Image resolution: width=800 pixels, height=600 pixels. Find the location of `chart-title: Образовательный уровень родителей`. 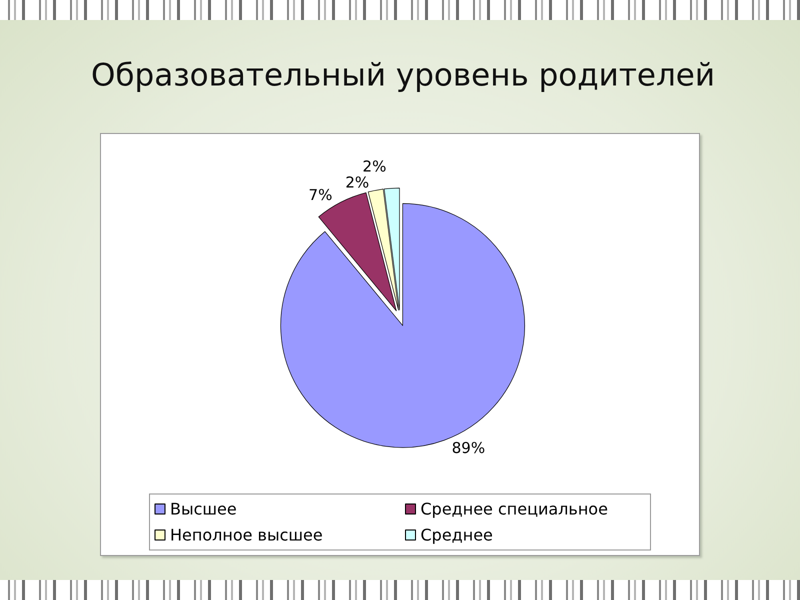

chart-title: Образовательный уровень родителей is located at coordinates (403, 76).